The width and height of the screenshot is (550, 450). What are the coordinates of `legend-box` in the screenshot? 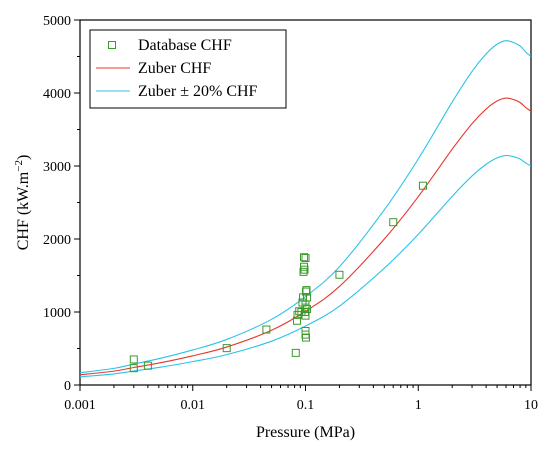 It's located at (188, 69).